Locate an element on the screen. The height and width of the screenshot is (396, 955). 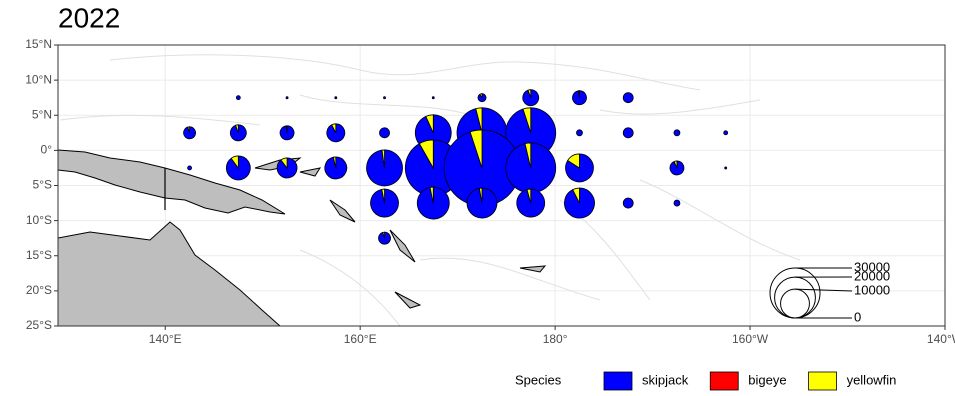
size-legend-label: 20000 is located at coordinates (872, 275).